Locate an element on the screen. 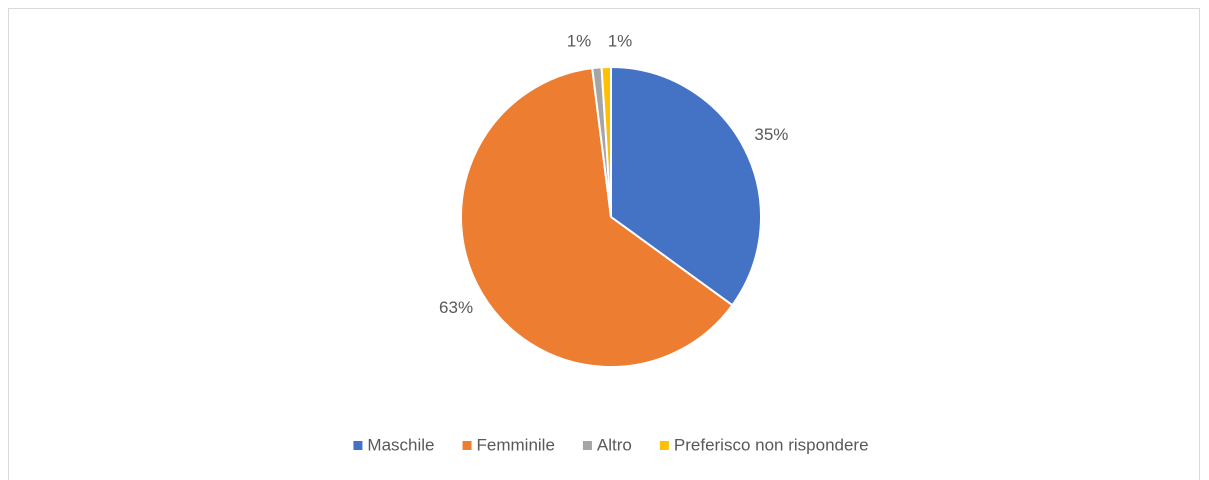 This screenshot has width=1209, height=480. data-label: 35% is located at coordinates (771, 134).